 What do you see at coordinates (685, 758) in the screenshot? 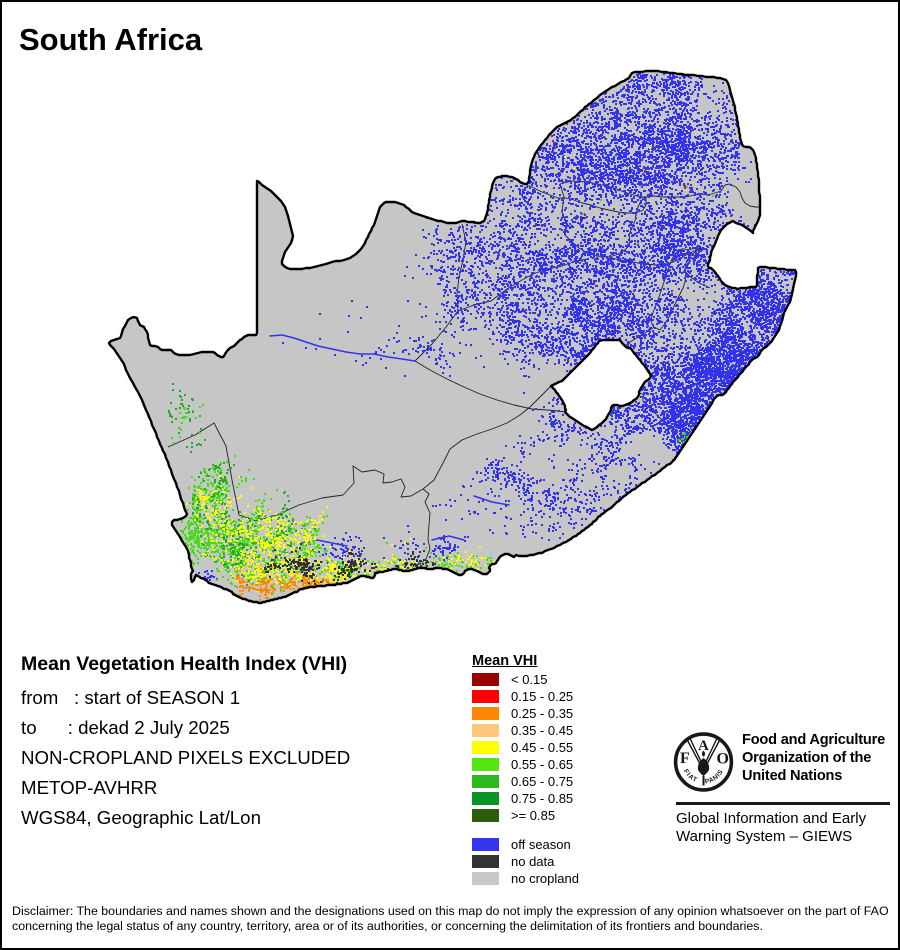
I see `svg-text: F` at bounding box center [685, 758].